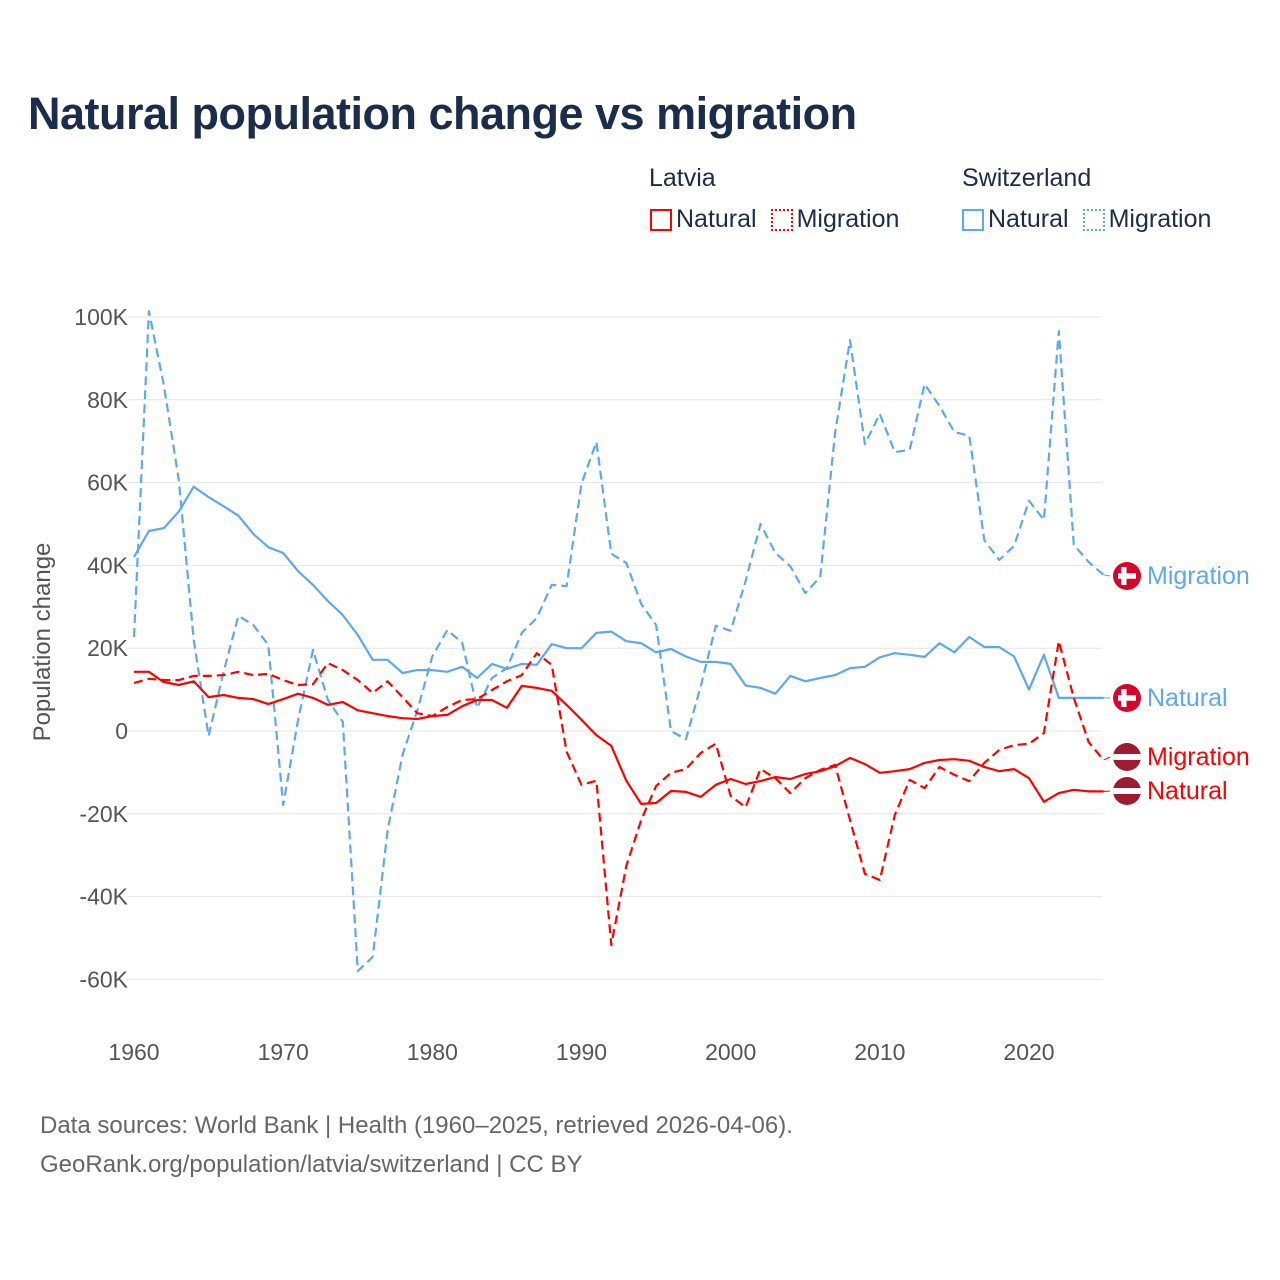  I want to click on chart-title: Natural population change vs migration, so click(442, 113).